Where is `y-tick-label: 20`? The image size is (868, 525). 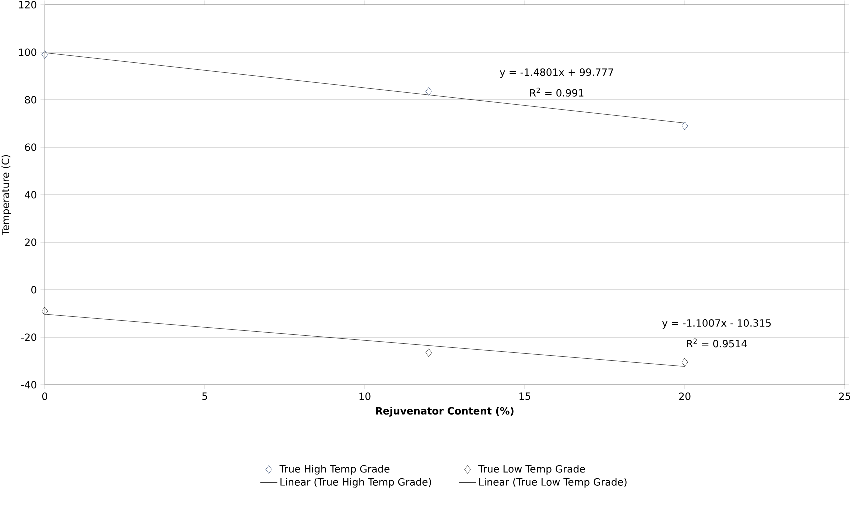 y-tick-label: 20 is located at coordinates (31, 242).